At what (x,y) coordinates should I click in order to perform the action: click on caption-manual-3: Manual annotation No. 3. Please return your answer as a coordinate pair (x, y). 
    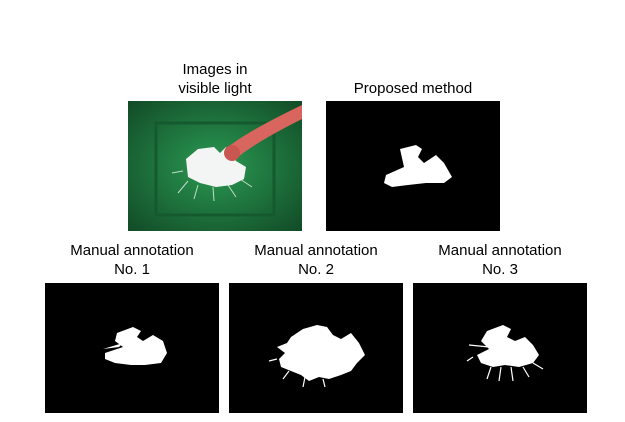
    Looking at the image, I should click on (500, 260).